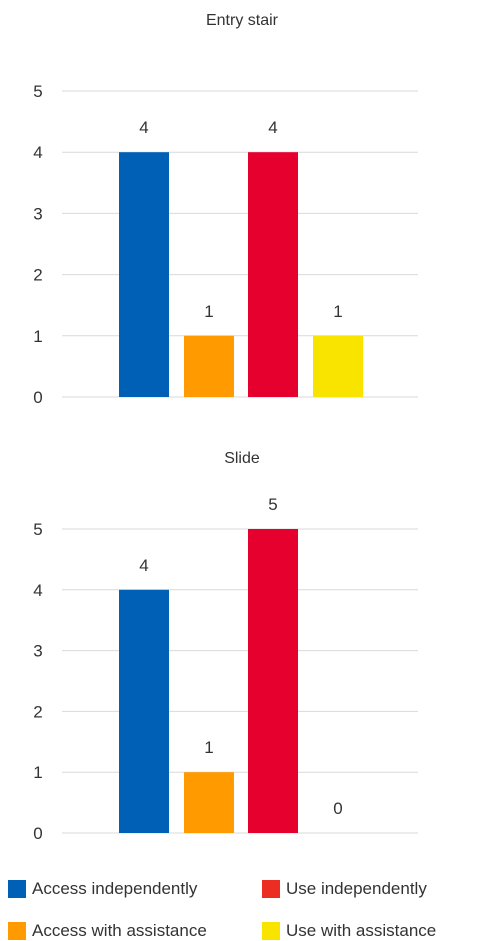 The height and width of the screenshot is (941, 484). What do you see at coordinates (17, 931) in the screenshot?
I see `legend-swatch-orange` at bounding box center [17, 931].